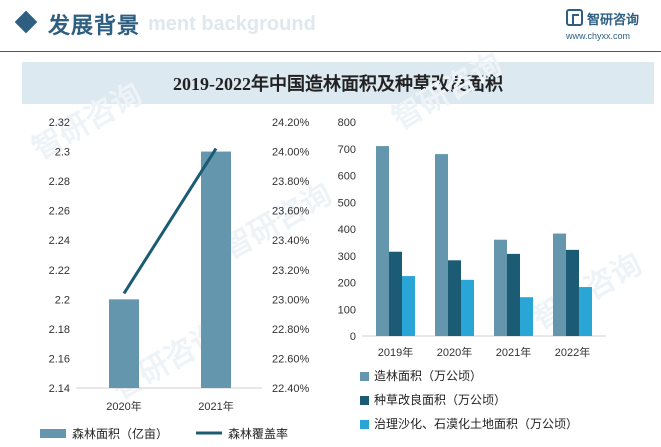  I want to click on brand-logo: 智研咨询 www.chyxx.com, so click(611, 29).